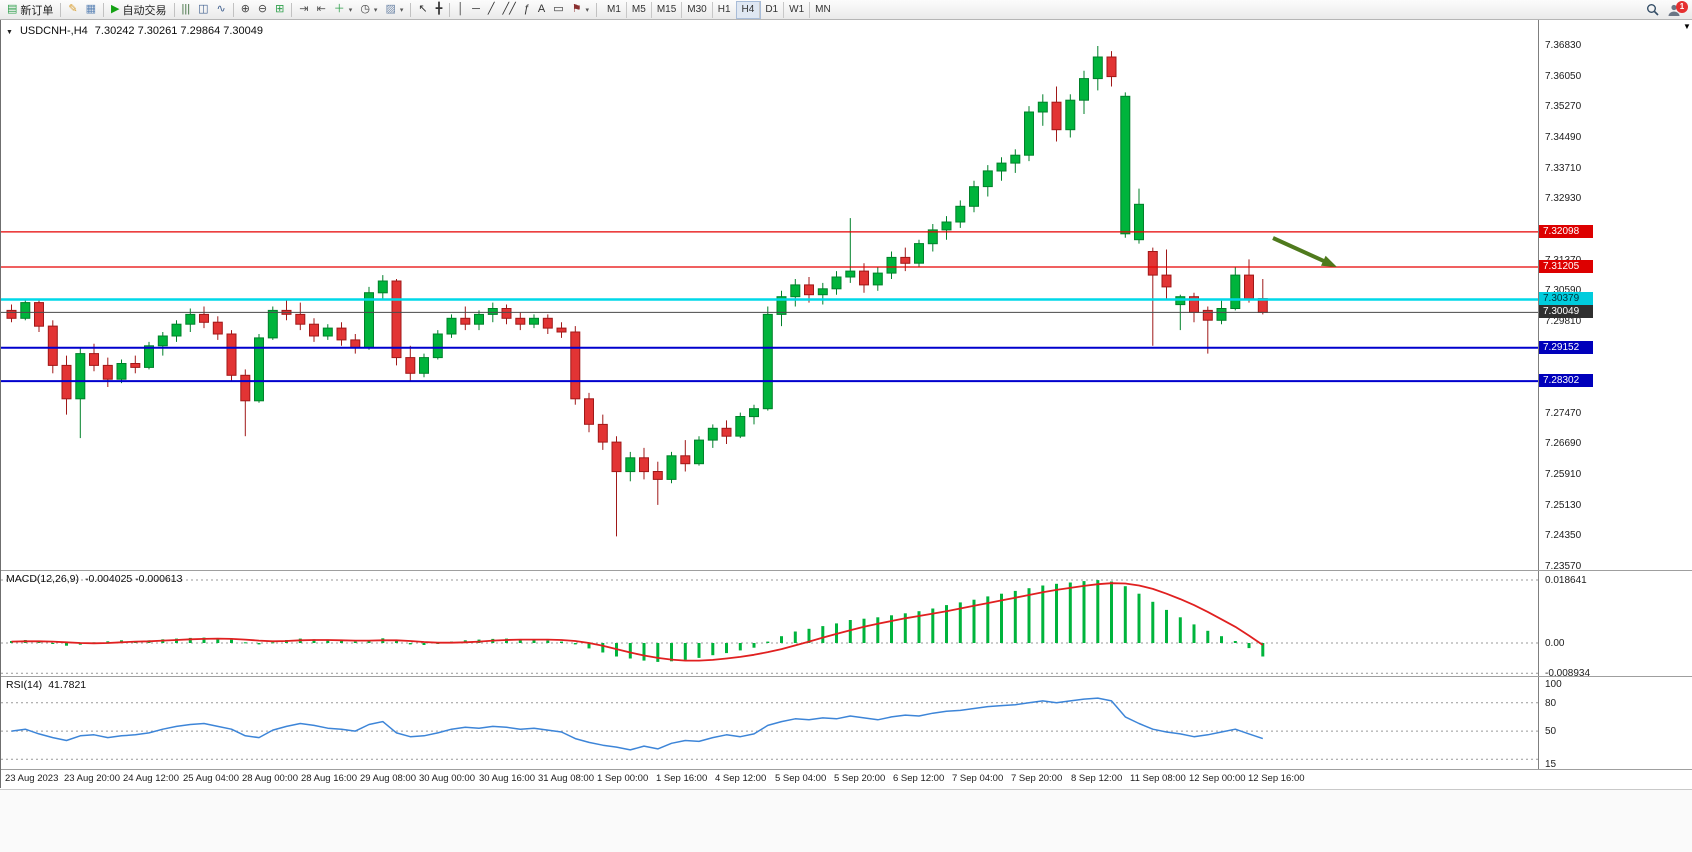  Describe the element at coordinates (365, 9) in the screenshot. I see `clock-icon: ◷` at that location.